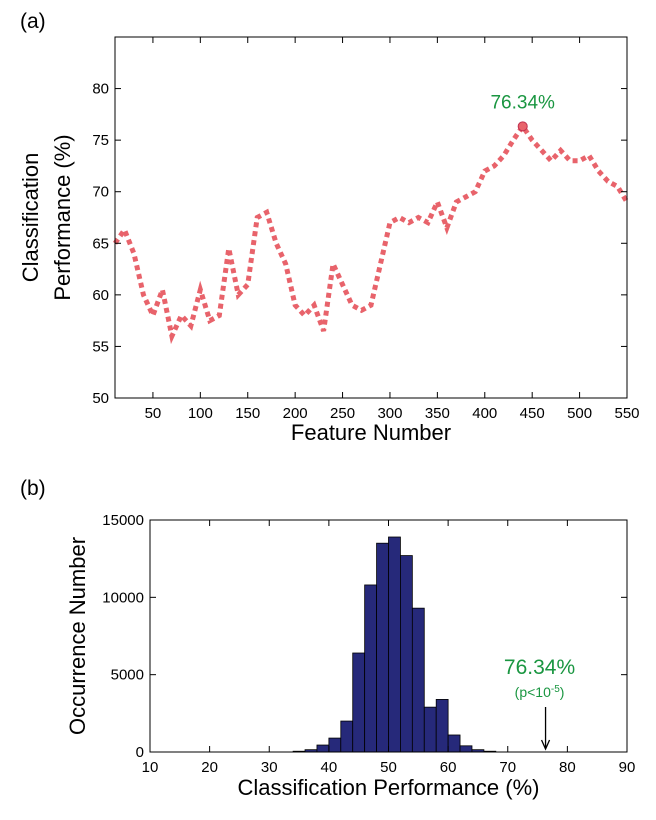 The image size is (656, 820). Describe the element at coordinates (627, 767) in the screenshot. I see `x-tick-label: 90` at that location.